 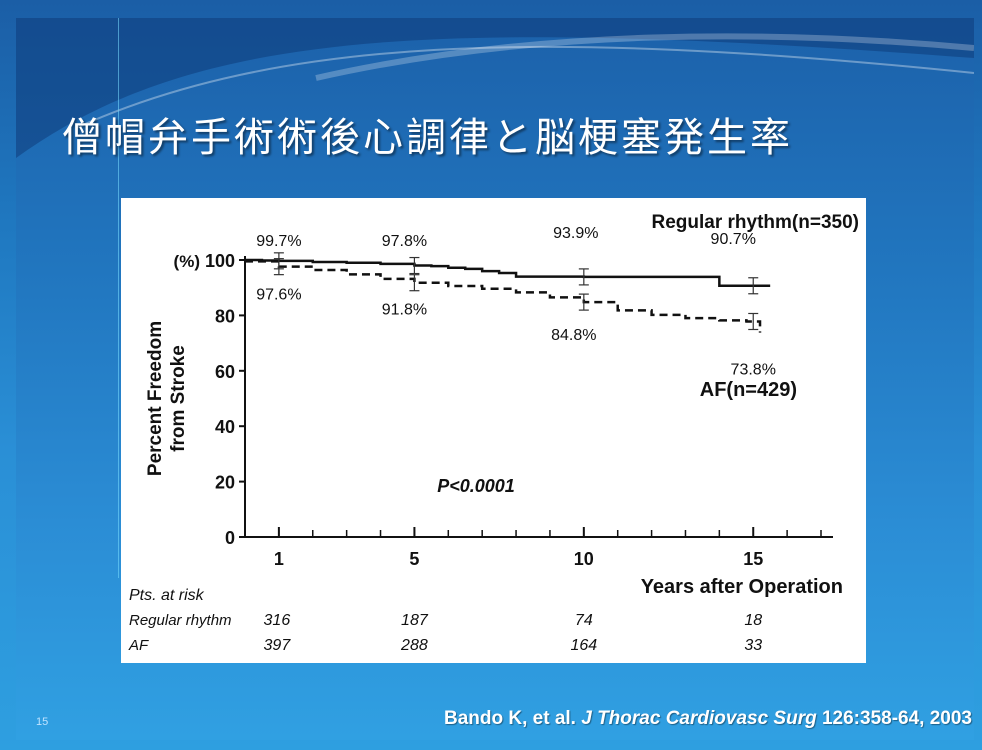 What do you see at coordinates (404, 241) in the screenshot?
I see `regular-rhythm-value-label: 97.8%` at bounding box center [404, 241].